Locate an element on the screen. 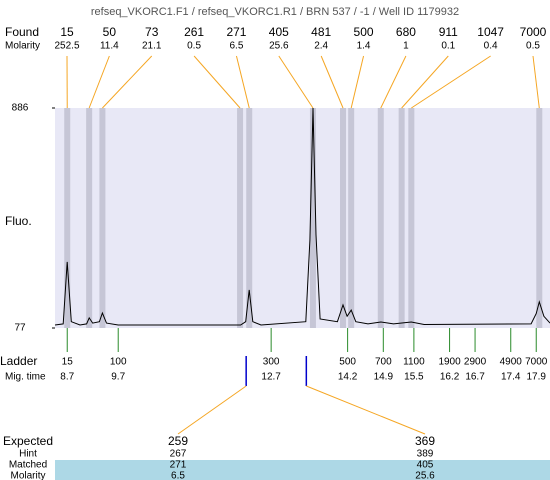 The height and width of the screenshot is (480, 550). expected-size: 369 is located at coordinates (425, 441).